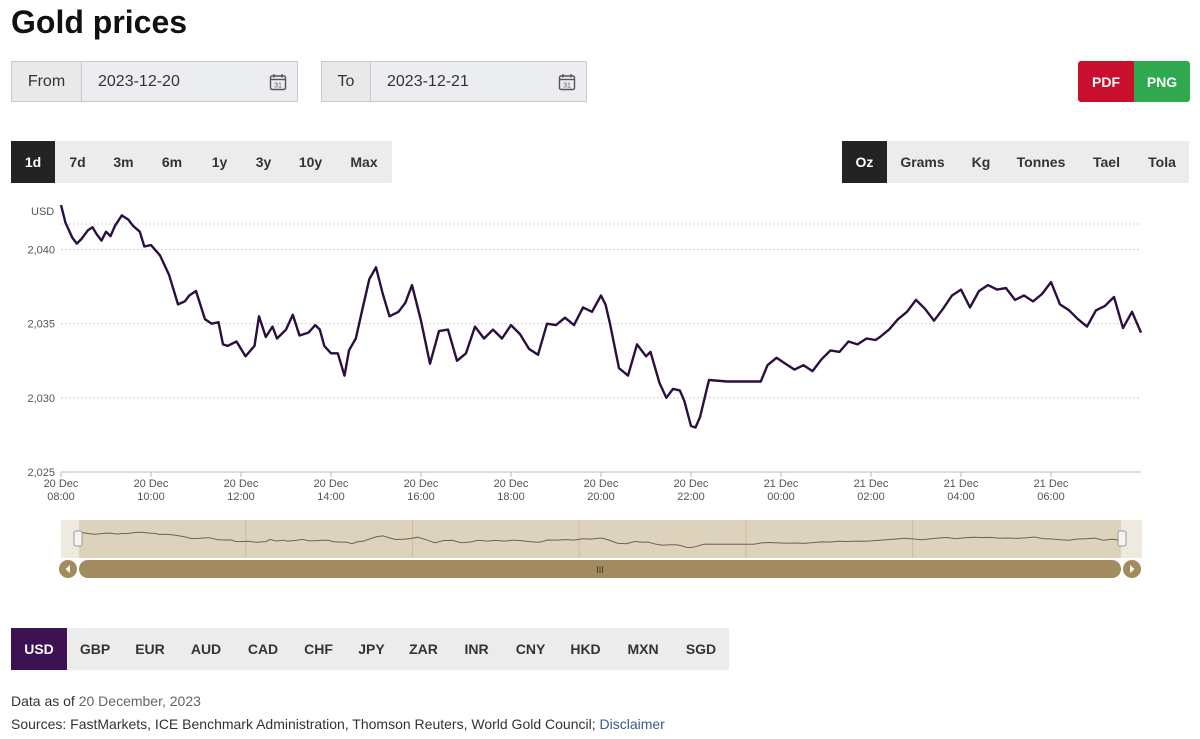 This screenshot has height=739, width=1200. Describe the element at coordinates (33, 162) in the screenshot. I see `range-button-1d: 1d` at that location.